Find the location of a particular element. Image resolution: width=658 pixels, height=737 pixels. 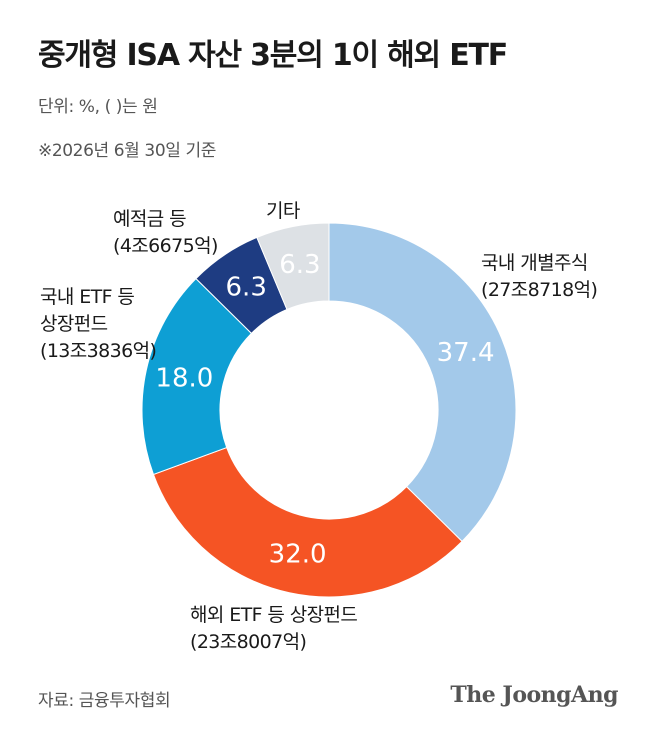

unit-note: 단위: %, ( )는 원 is located at coordinates (98, 107).